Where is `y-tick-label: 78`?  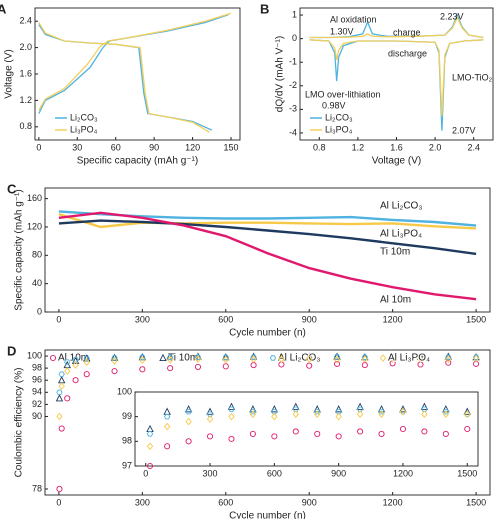
y-tick-label: 78 is located at coordinates (37, 488).